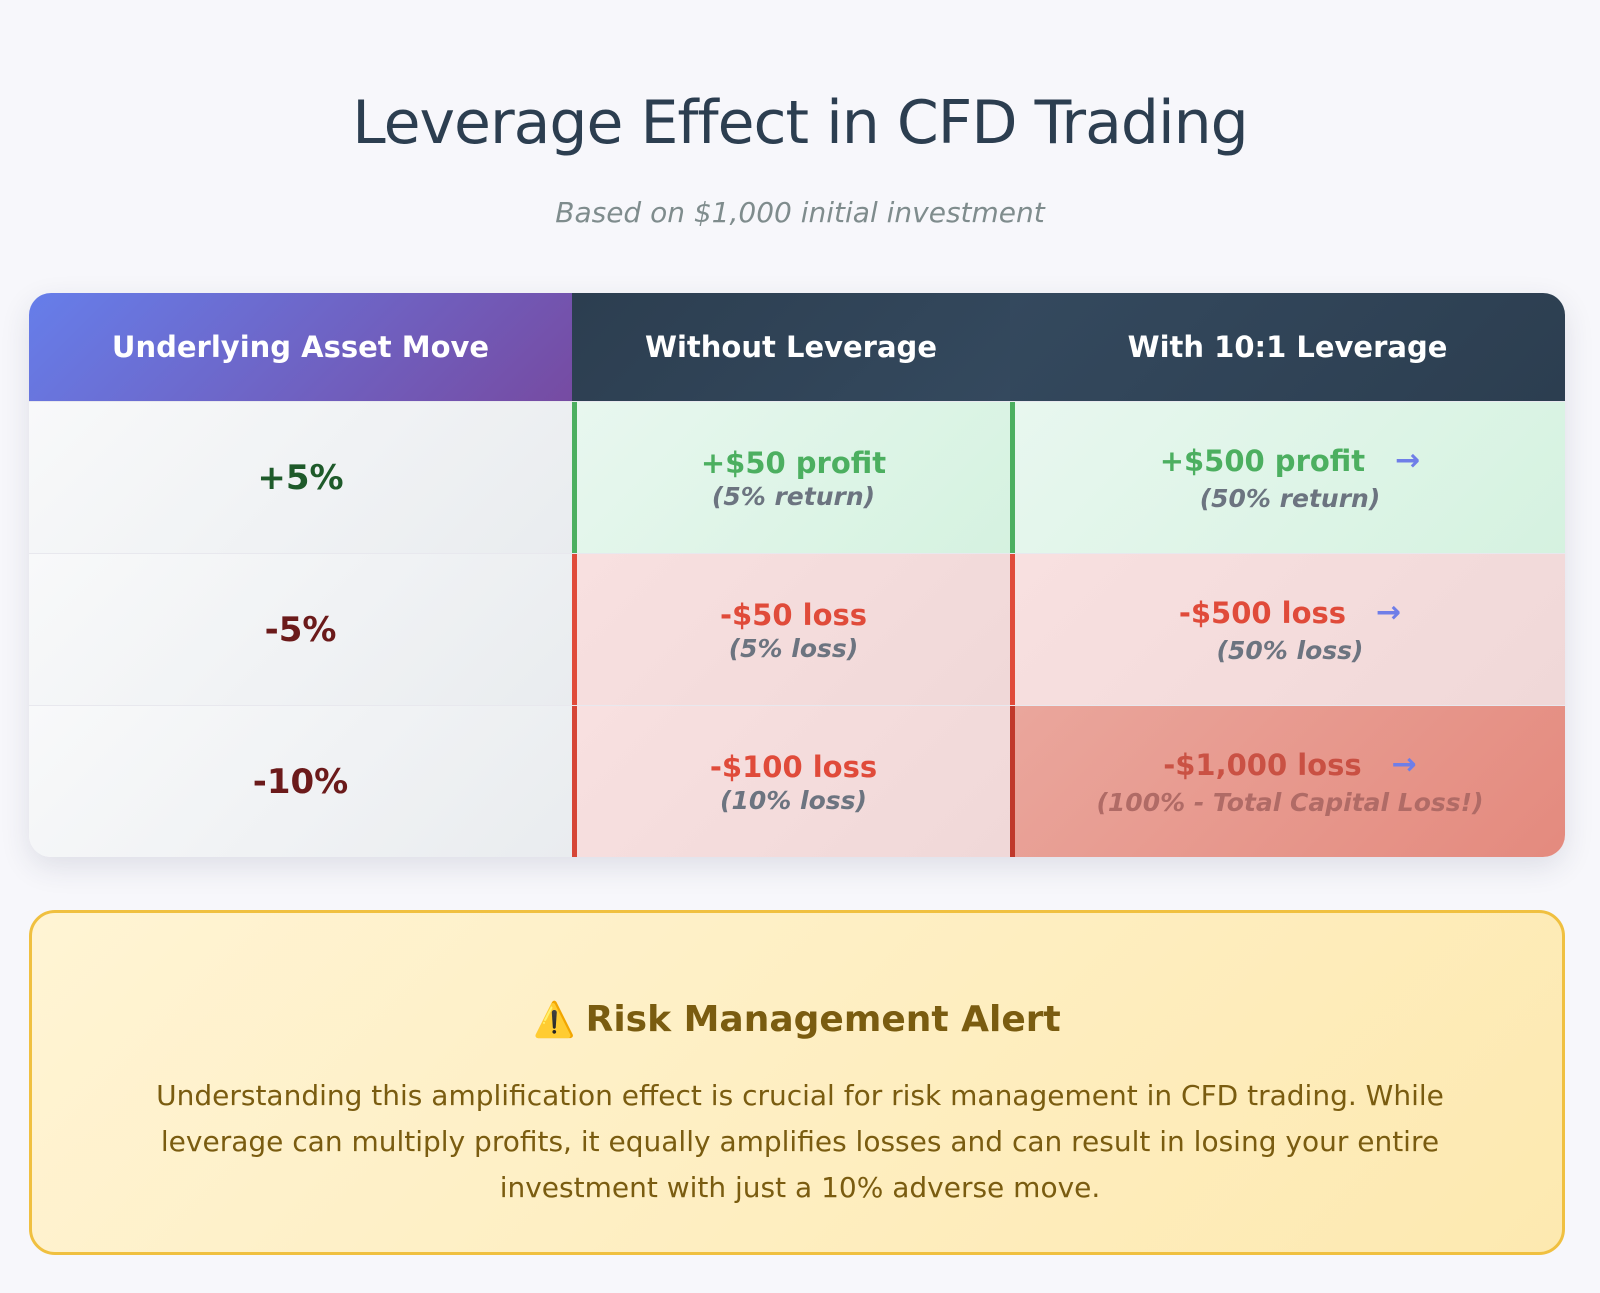 This screenshot has height=1293, width=1600. I want to click on with-leverage-cell: -$500 loss → (50% loss), so click(1287, 630).